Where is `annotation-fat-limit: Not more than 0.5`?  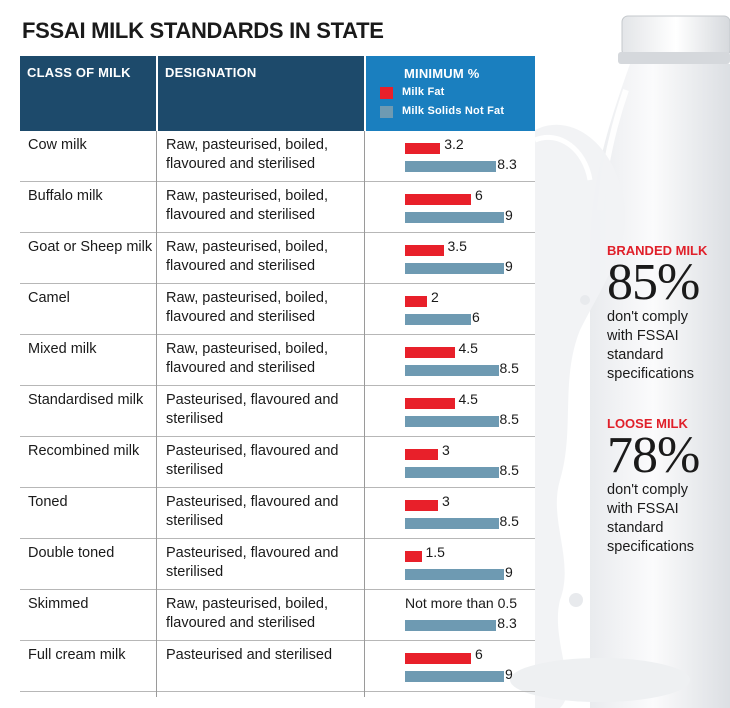 annotation-fat-limit: Not more than 0.5 is located at coordinates (461, 603).